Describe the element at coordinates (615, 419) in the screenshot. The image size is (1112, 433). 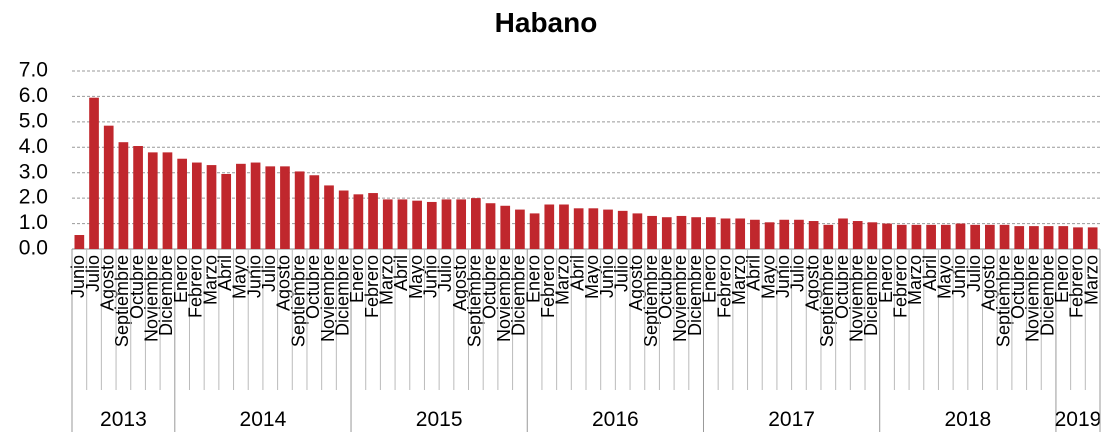
I see `group-label: 2016` at that location.